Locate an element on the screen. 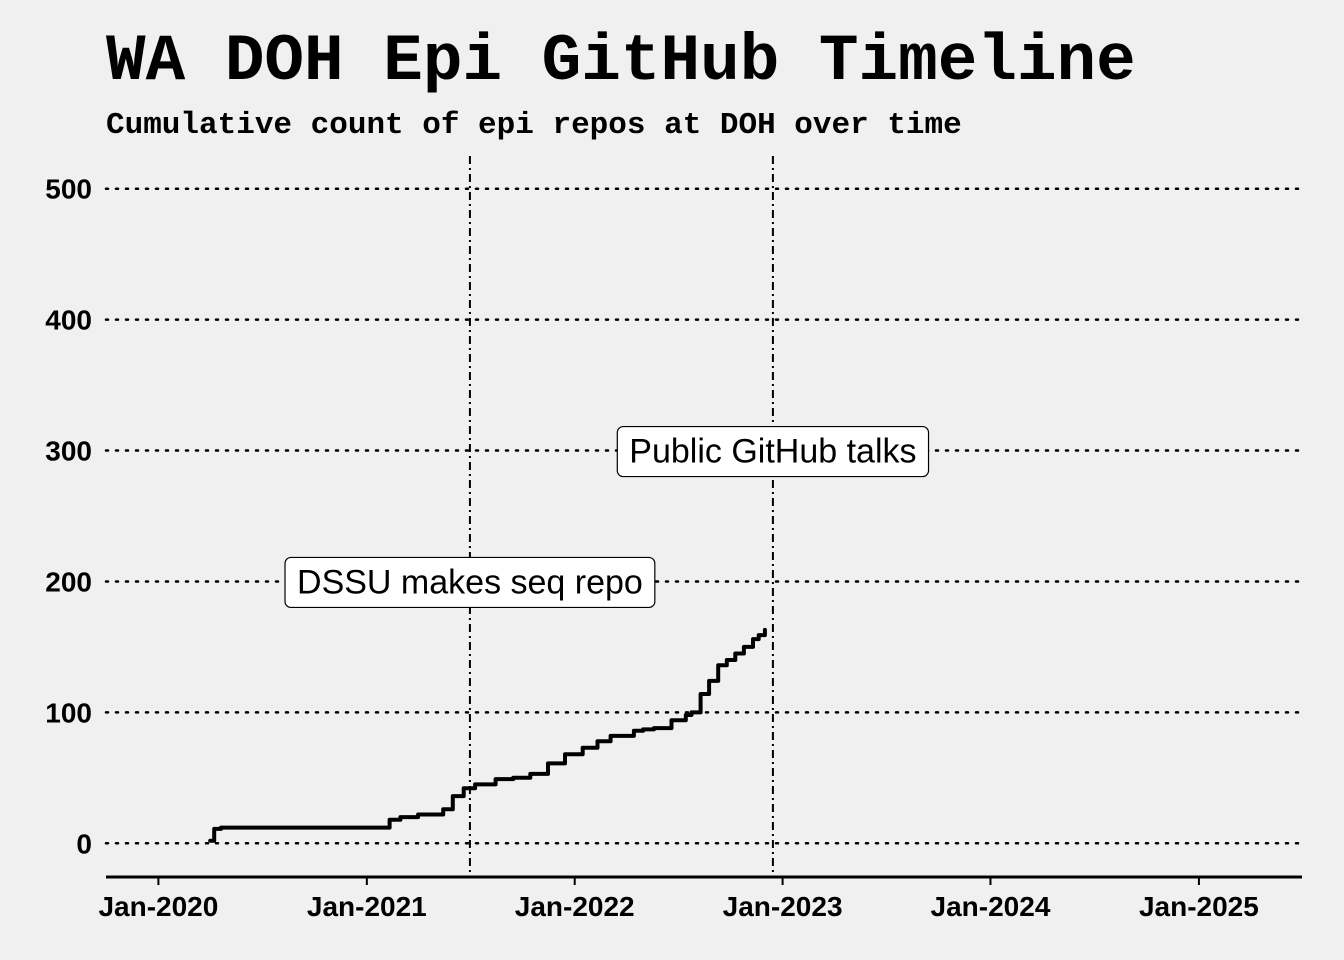 This screenshot has width=1344, height=960. series-layer is located at coordinates (487, 735).